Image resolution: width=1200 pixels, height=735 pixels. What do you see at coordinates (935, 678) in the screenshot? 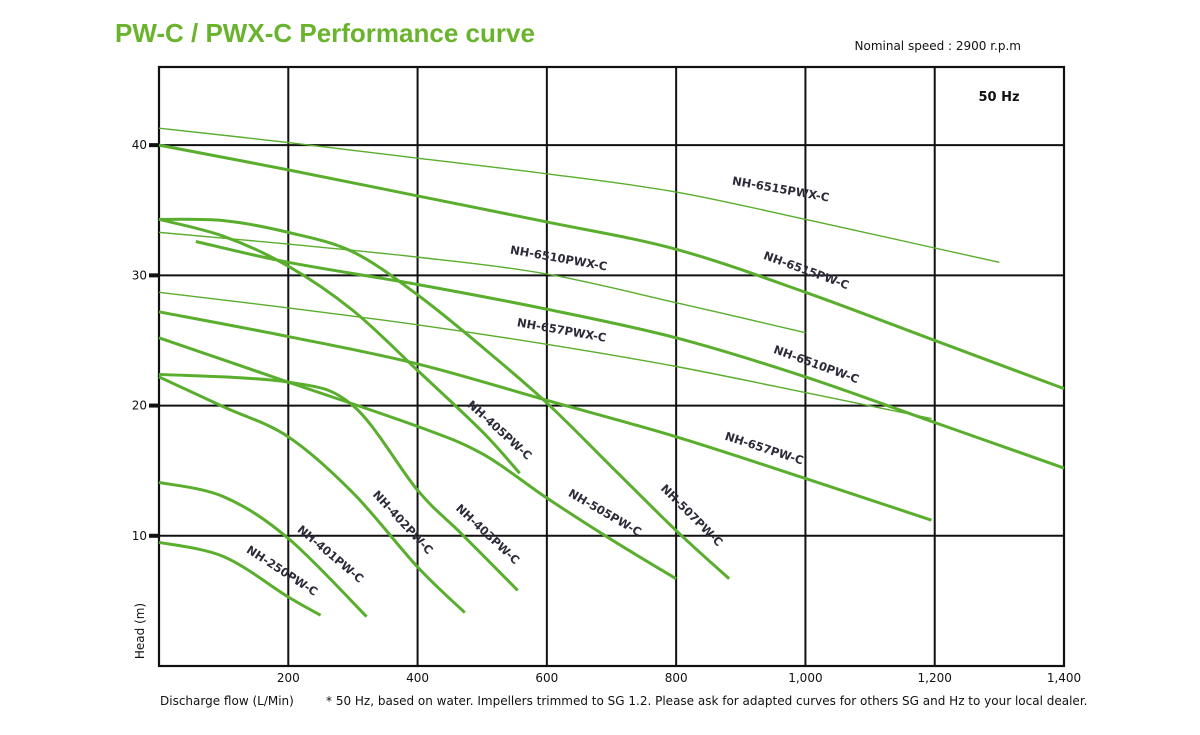
I see `x-tick-label: 1,200` at bounding box center [935, 678].